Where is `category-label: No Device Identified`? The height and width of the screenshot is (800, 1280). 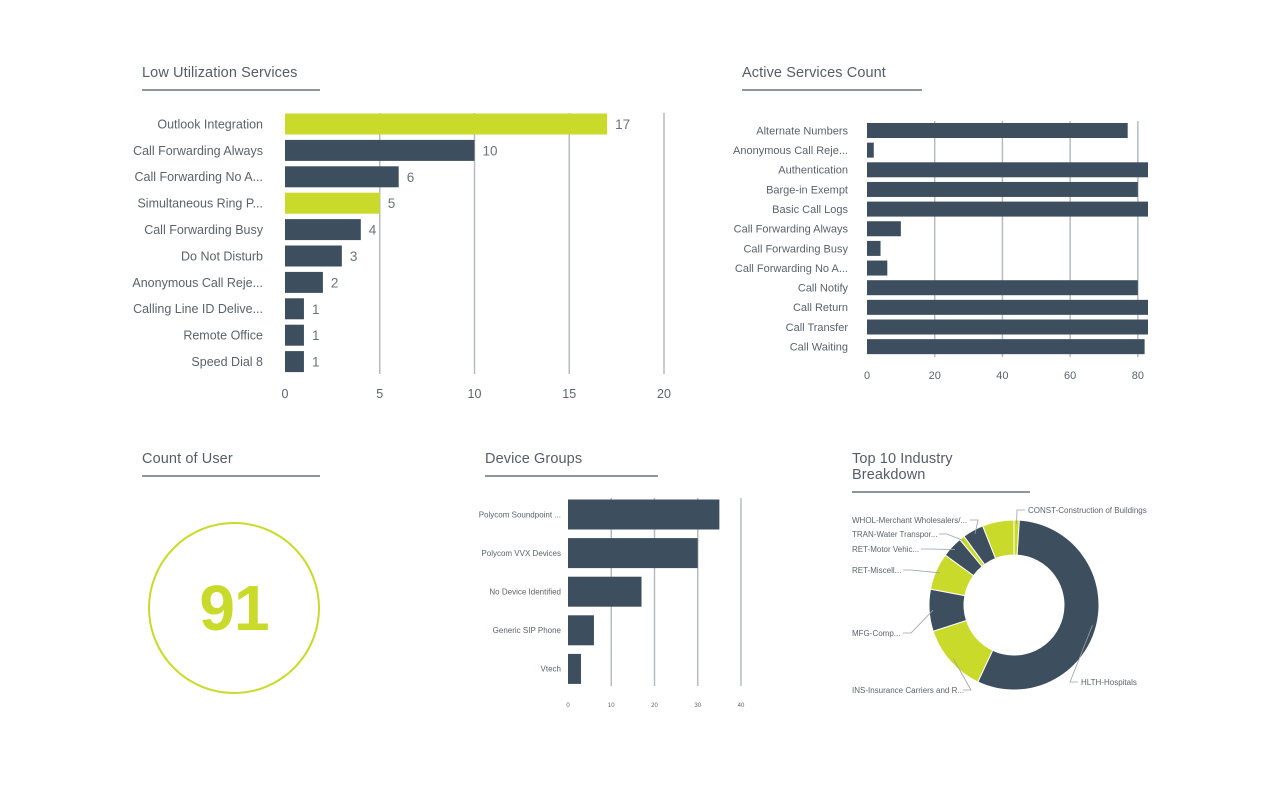
category-label: No Device Identified is located at coordinates (525, 592).